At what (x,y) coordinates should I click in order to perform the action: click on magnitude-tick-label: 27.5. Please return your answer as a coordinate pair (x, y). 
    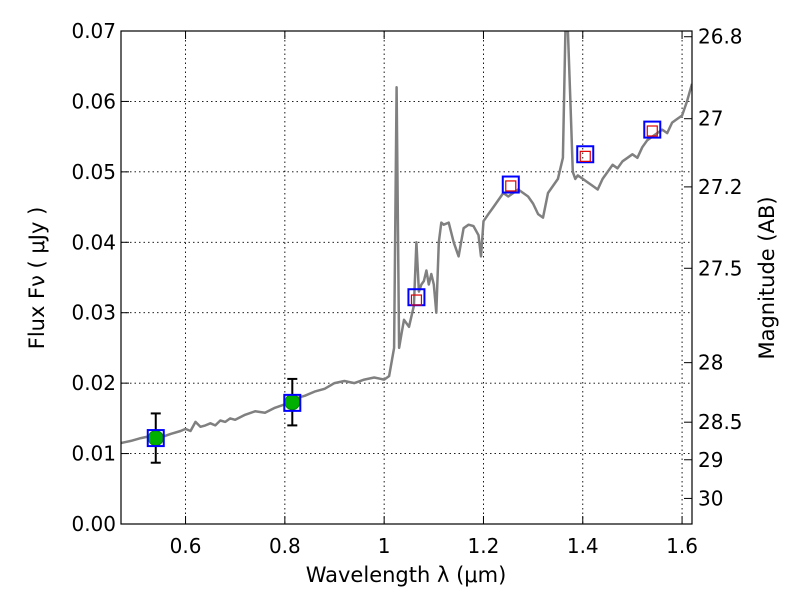
    Looking at the image, I should click on (720, 268).